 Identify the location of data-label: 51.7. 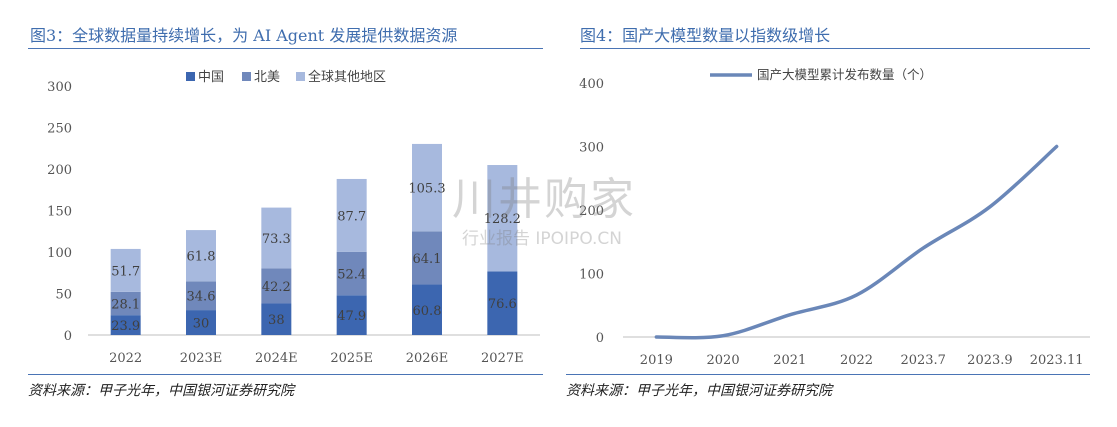
(125, 271).